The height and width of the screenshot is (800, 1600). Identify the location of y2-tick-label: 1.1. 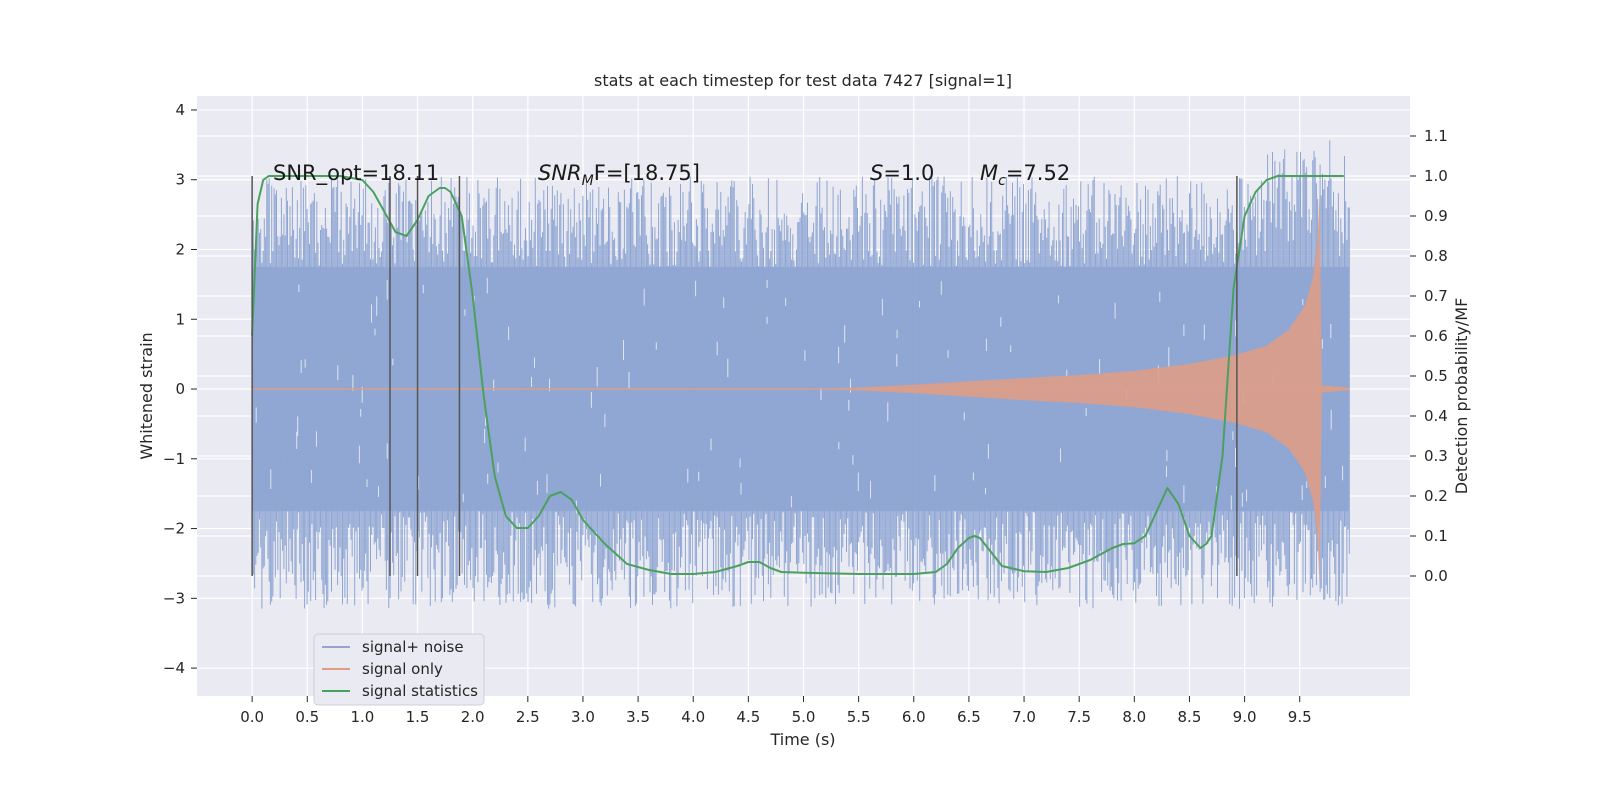
(1436, 136).